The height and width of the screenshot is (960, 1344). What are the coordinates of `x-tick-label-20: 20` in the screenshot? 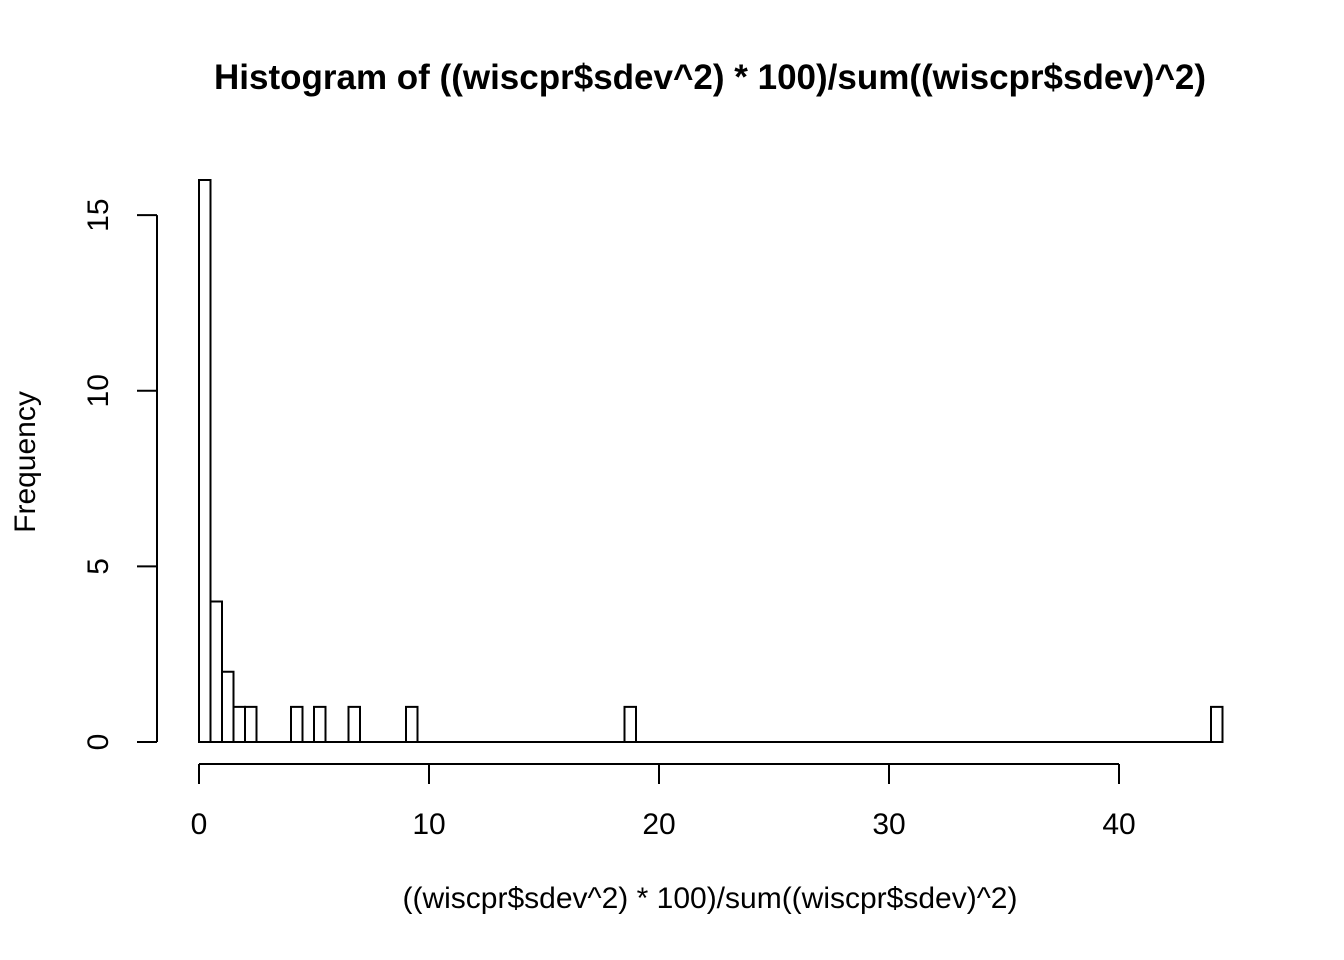 It's located at (658, 824).